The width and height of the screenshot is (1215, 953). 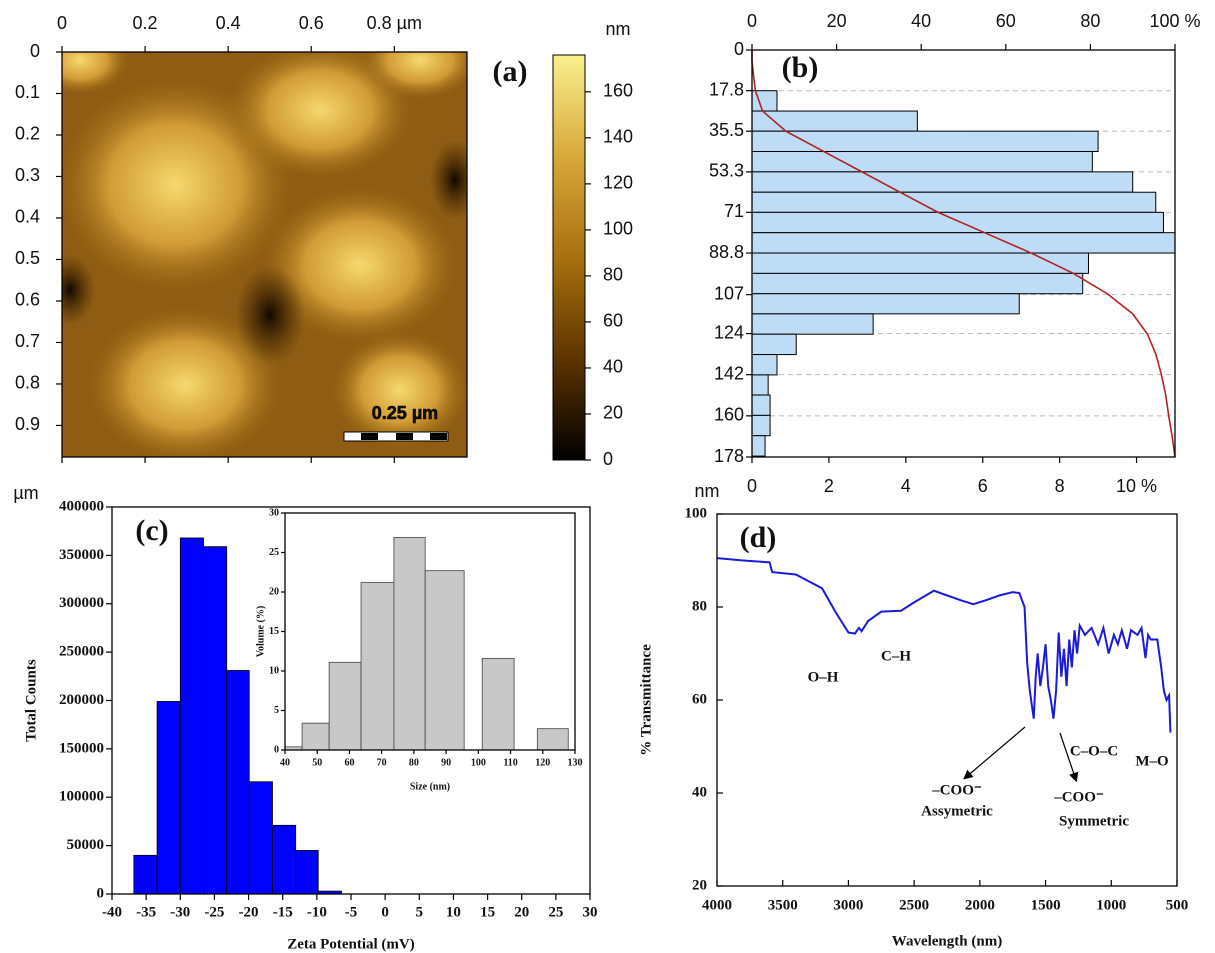 What do you see at coordinates (27, 258) in the screenshot?
I see `y-tick-label: 0.5` at bounding box center [27, 258].